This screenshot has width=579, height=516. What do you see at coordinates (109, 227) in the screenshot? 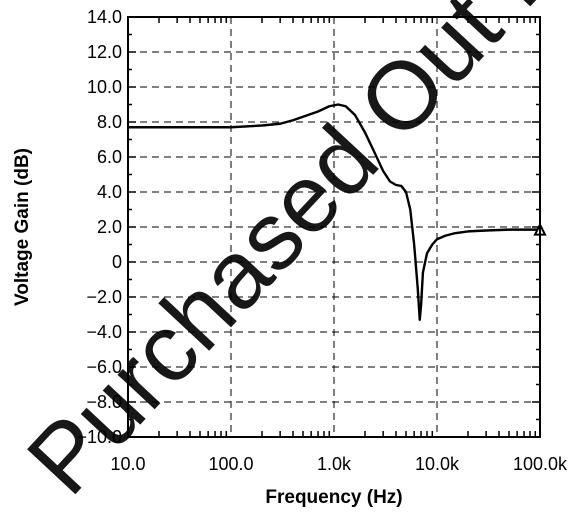
I see `y-tick-label: 2.0` at bounding box center [109, 227].